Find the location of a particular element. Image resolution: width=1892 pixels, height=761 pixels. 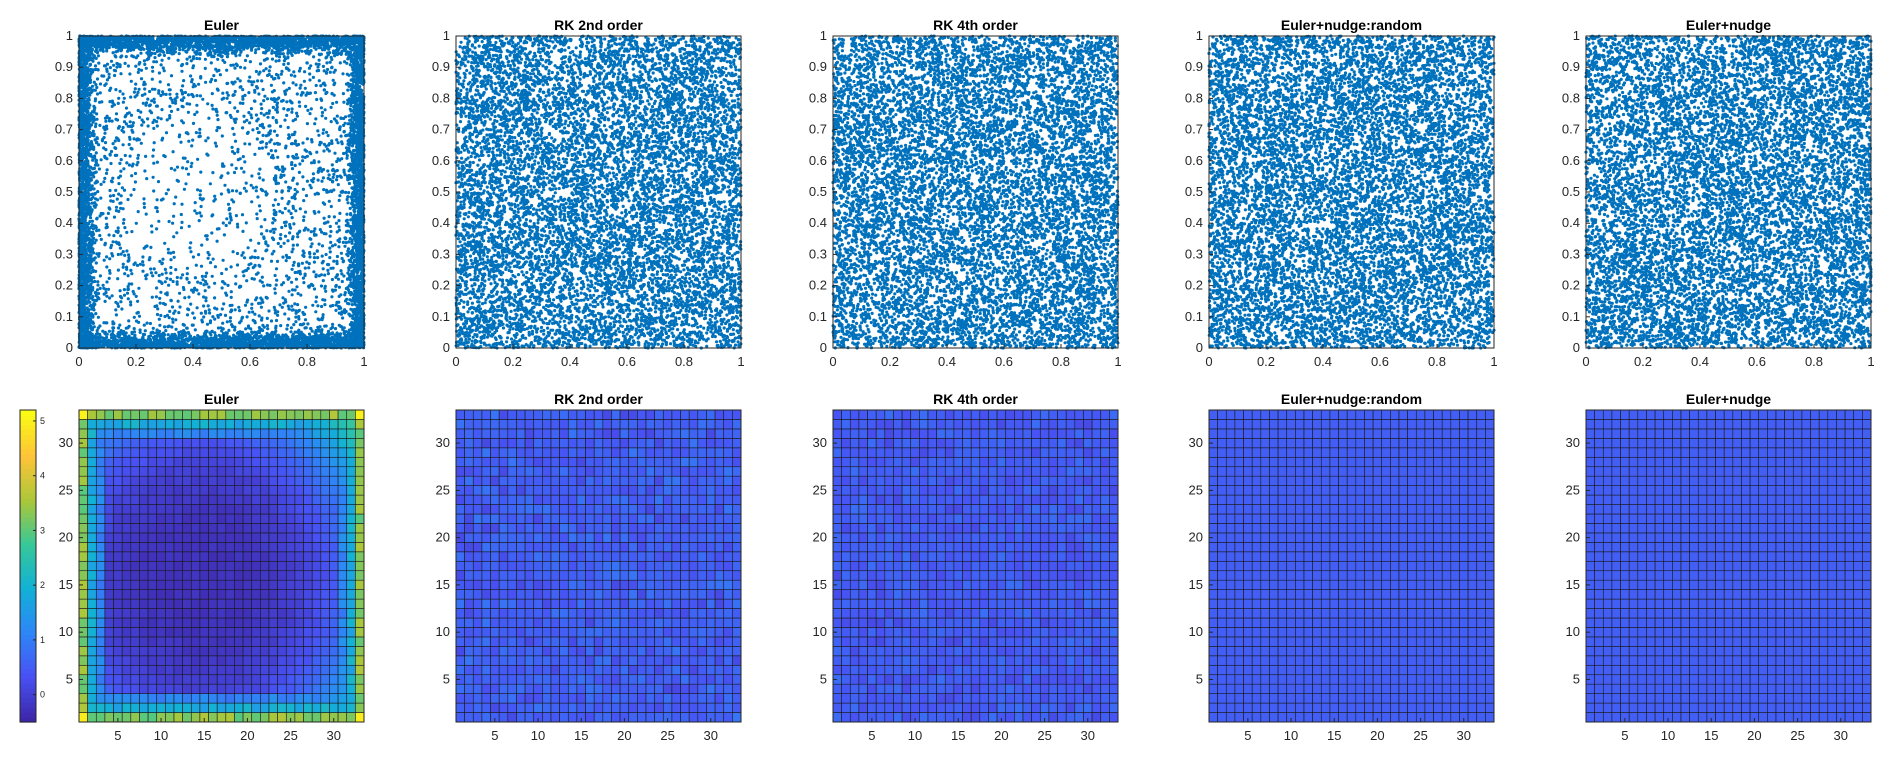

scatter-points is located at coordinates (221, 191).